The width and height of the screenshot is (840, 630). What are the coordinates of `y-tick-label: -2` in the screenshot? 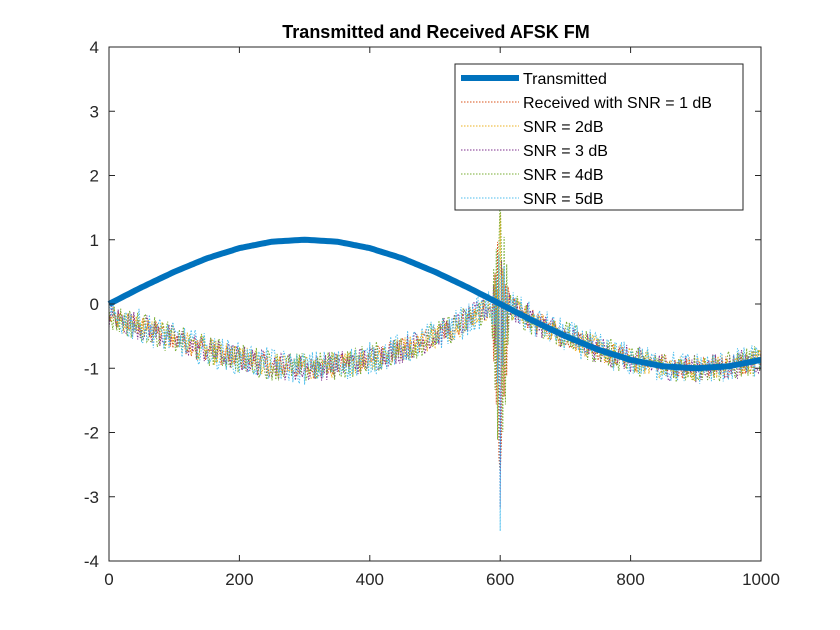 It's located at (91, 433).